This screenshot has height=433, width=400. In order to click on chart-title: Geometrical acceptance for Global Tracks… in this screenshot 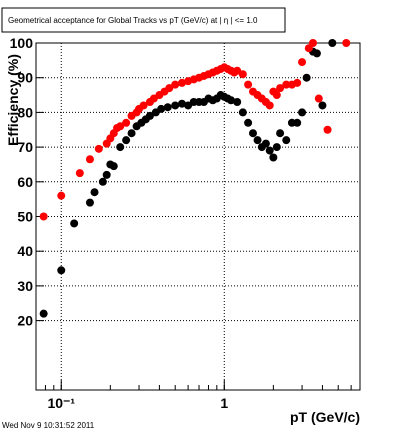, I will do `click(133, 20)`.